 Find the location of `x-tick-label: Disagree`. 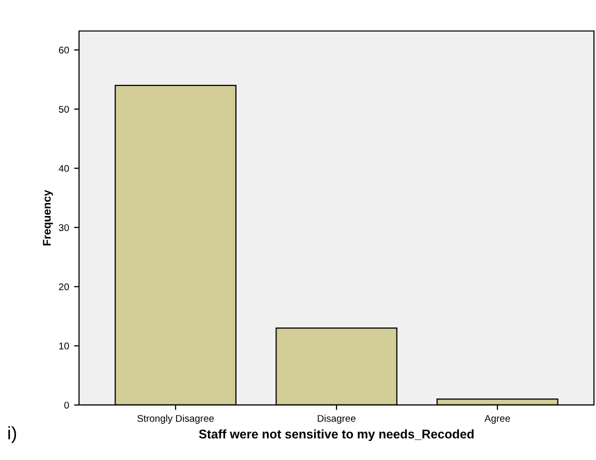

x-tick-label: Disagree is located at coordinates (337, 419).